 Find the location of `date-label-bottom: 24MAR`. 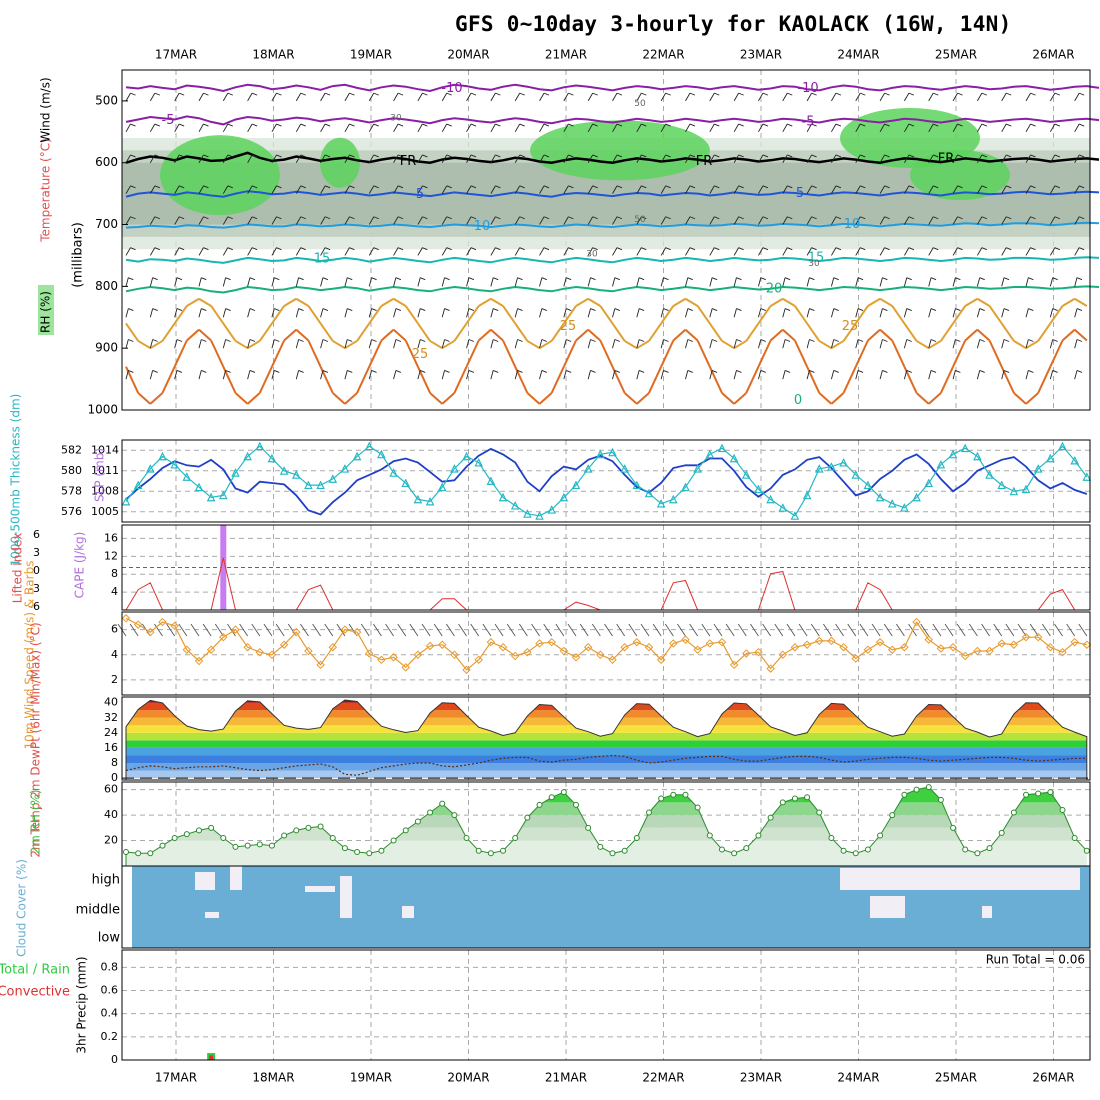

date-label-bottom: 24MAR is located at coordinates (858, 1078).